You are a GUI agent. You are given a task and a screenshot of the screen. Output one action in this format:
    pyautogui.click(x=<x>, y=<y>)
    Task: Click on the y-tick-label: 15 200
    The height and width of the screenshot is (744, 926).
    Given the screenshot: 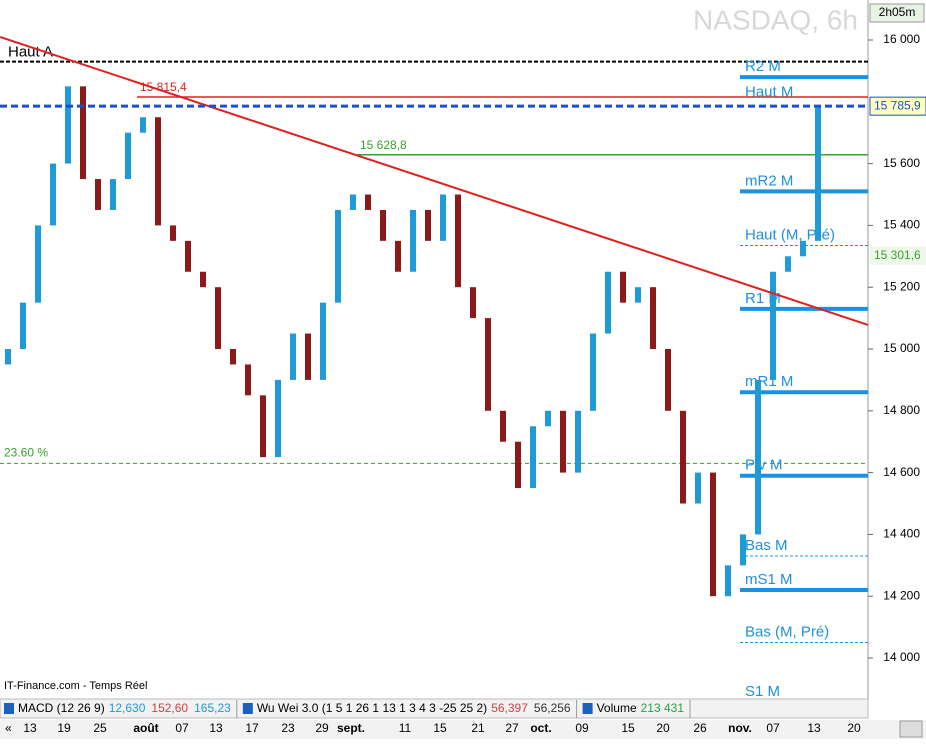 What is the action you would take?
    pyautogui.click(x=901, y=286)
    